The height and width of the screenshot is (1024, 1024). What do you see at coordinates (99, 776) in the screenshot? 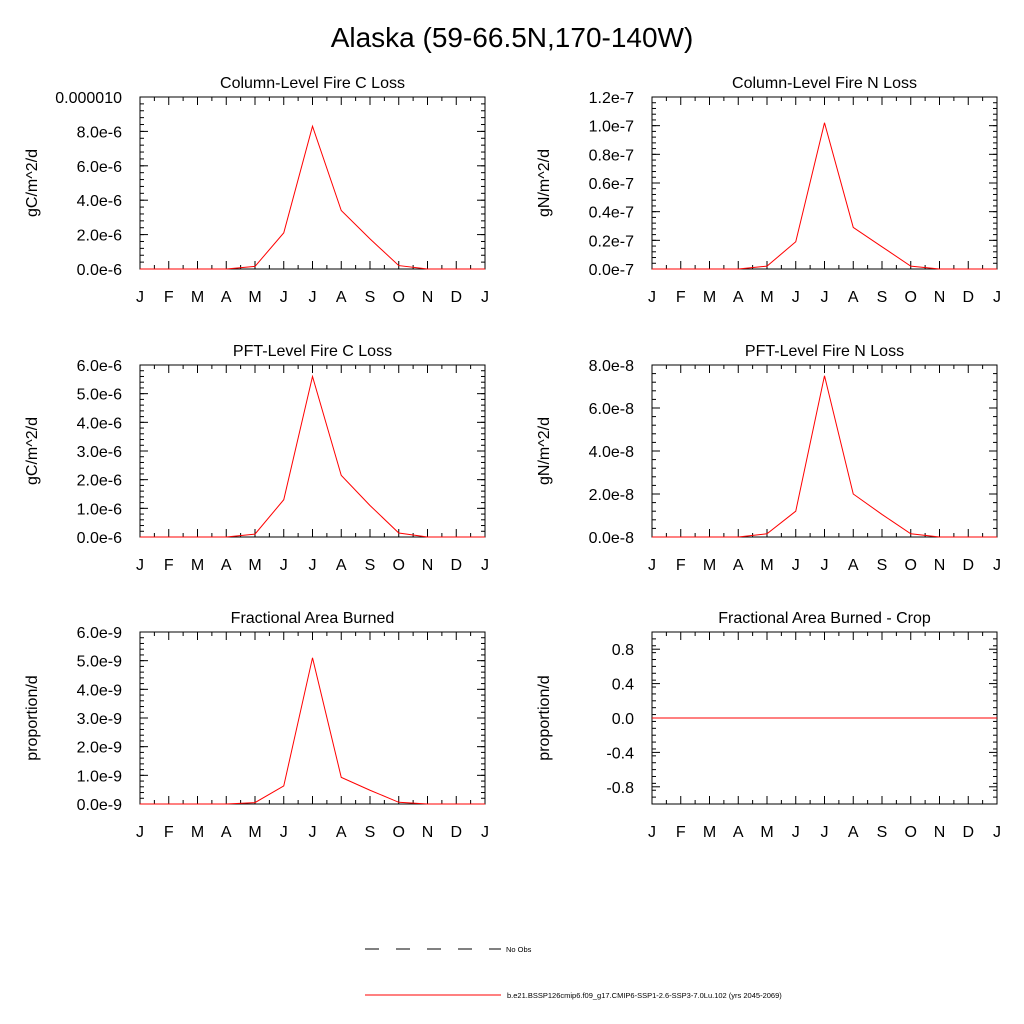
I see `y-tick-label: 1.0e-9` at bounding box center [99, 776].